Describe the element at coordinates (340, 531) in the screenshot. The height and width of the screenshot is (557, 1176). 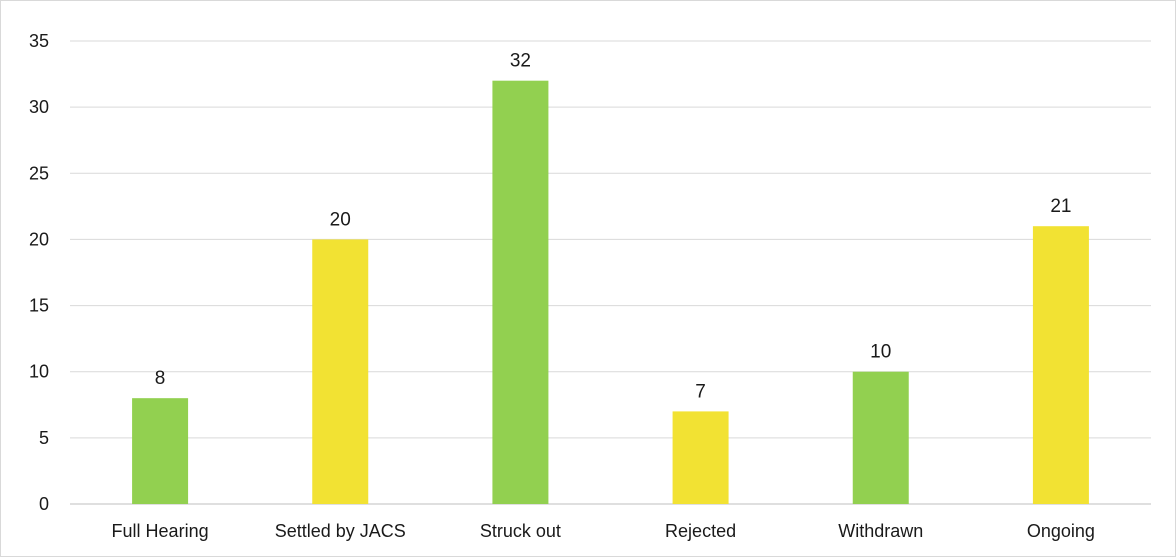
I see `x-tick-label: Settled by JACS` at that location.